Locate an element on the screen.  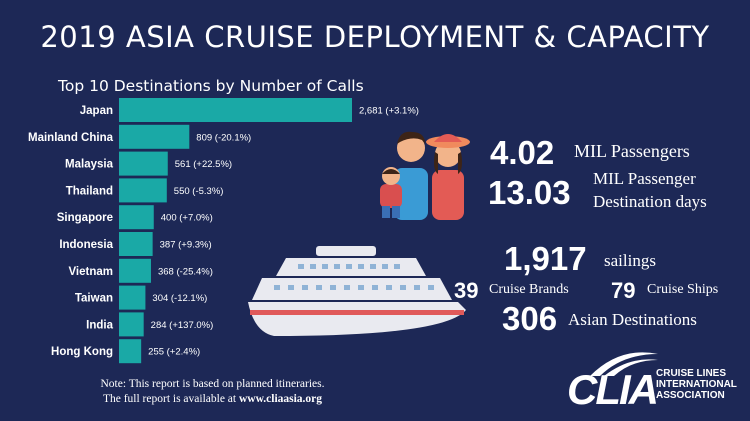
chart-title: Top 10 Destinations by Number of Calls is located at coordinates (211, 86).